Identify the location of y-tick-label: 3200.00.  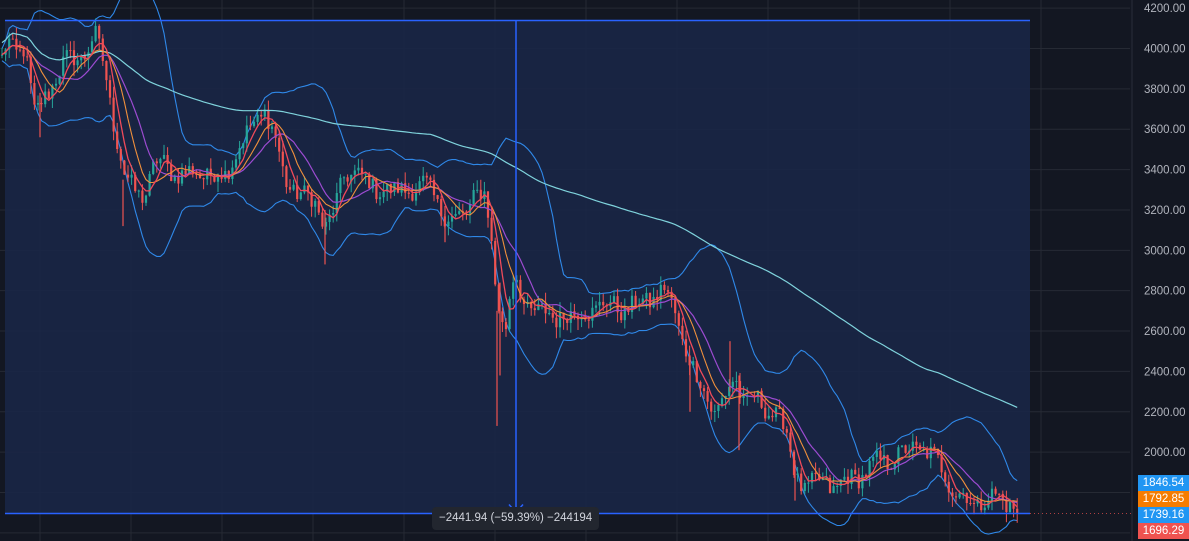
(1165, 211).